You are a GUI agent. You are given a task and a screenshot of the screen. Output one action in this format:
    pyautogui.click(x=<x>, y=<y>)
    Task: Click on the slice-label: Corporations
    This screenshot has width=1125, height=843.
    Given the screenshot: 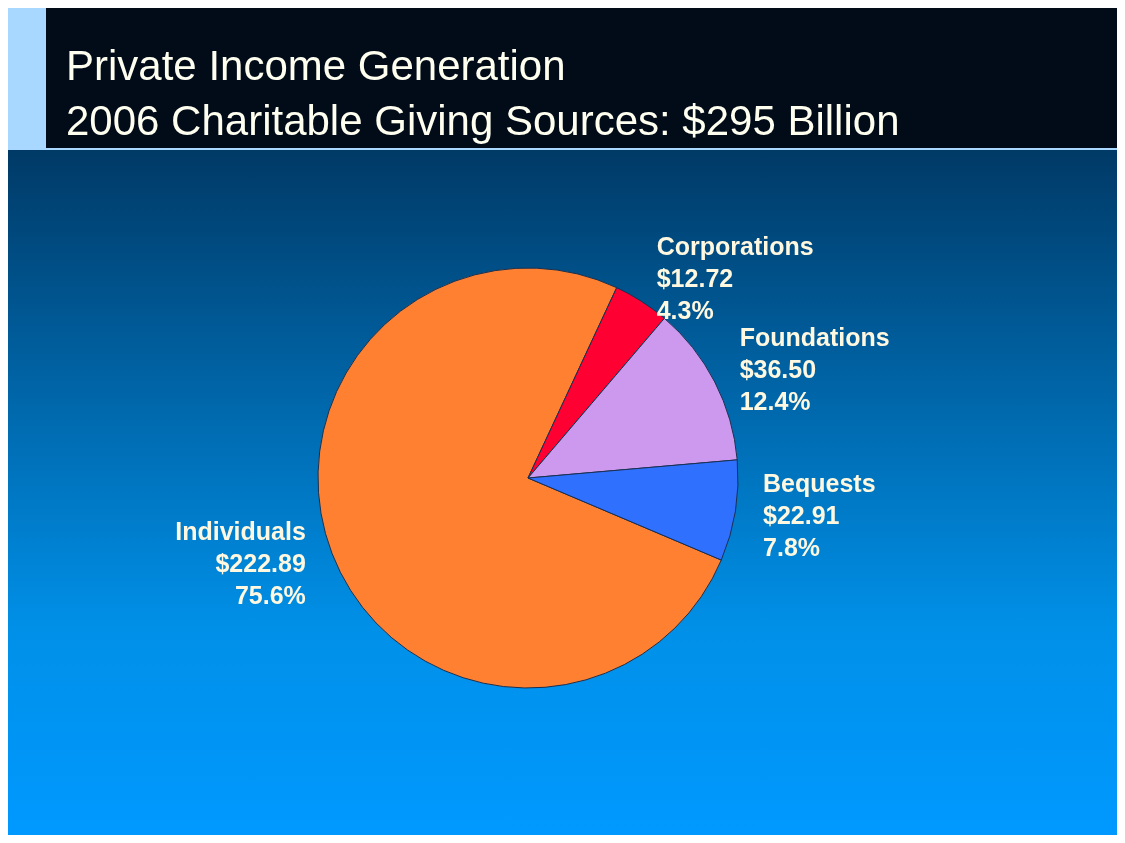 What is the action you would take?
    pyautogui.click(x=735, y=245)
    